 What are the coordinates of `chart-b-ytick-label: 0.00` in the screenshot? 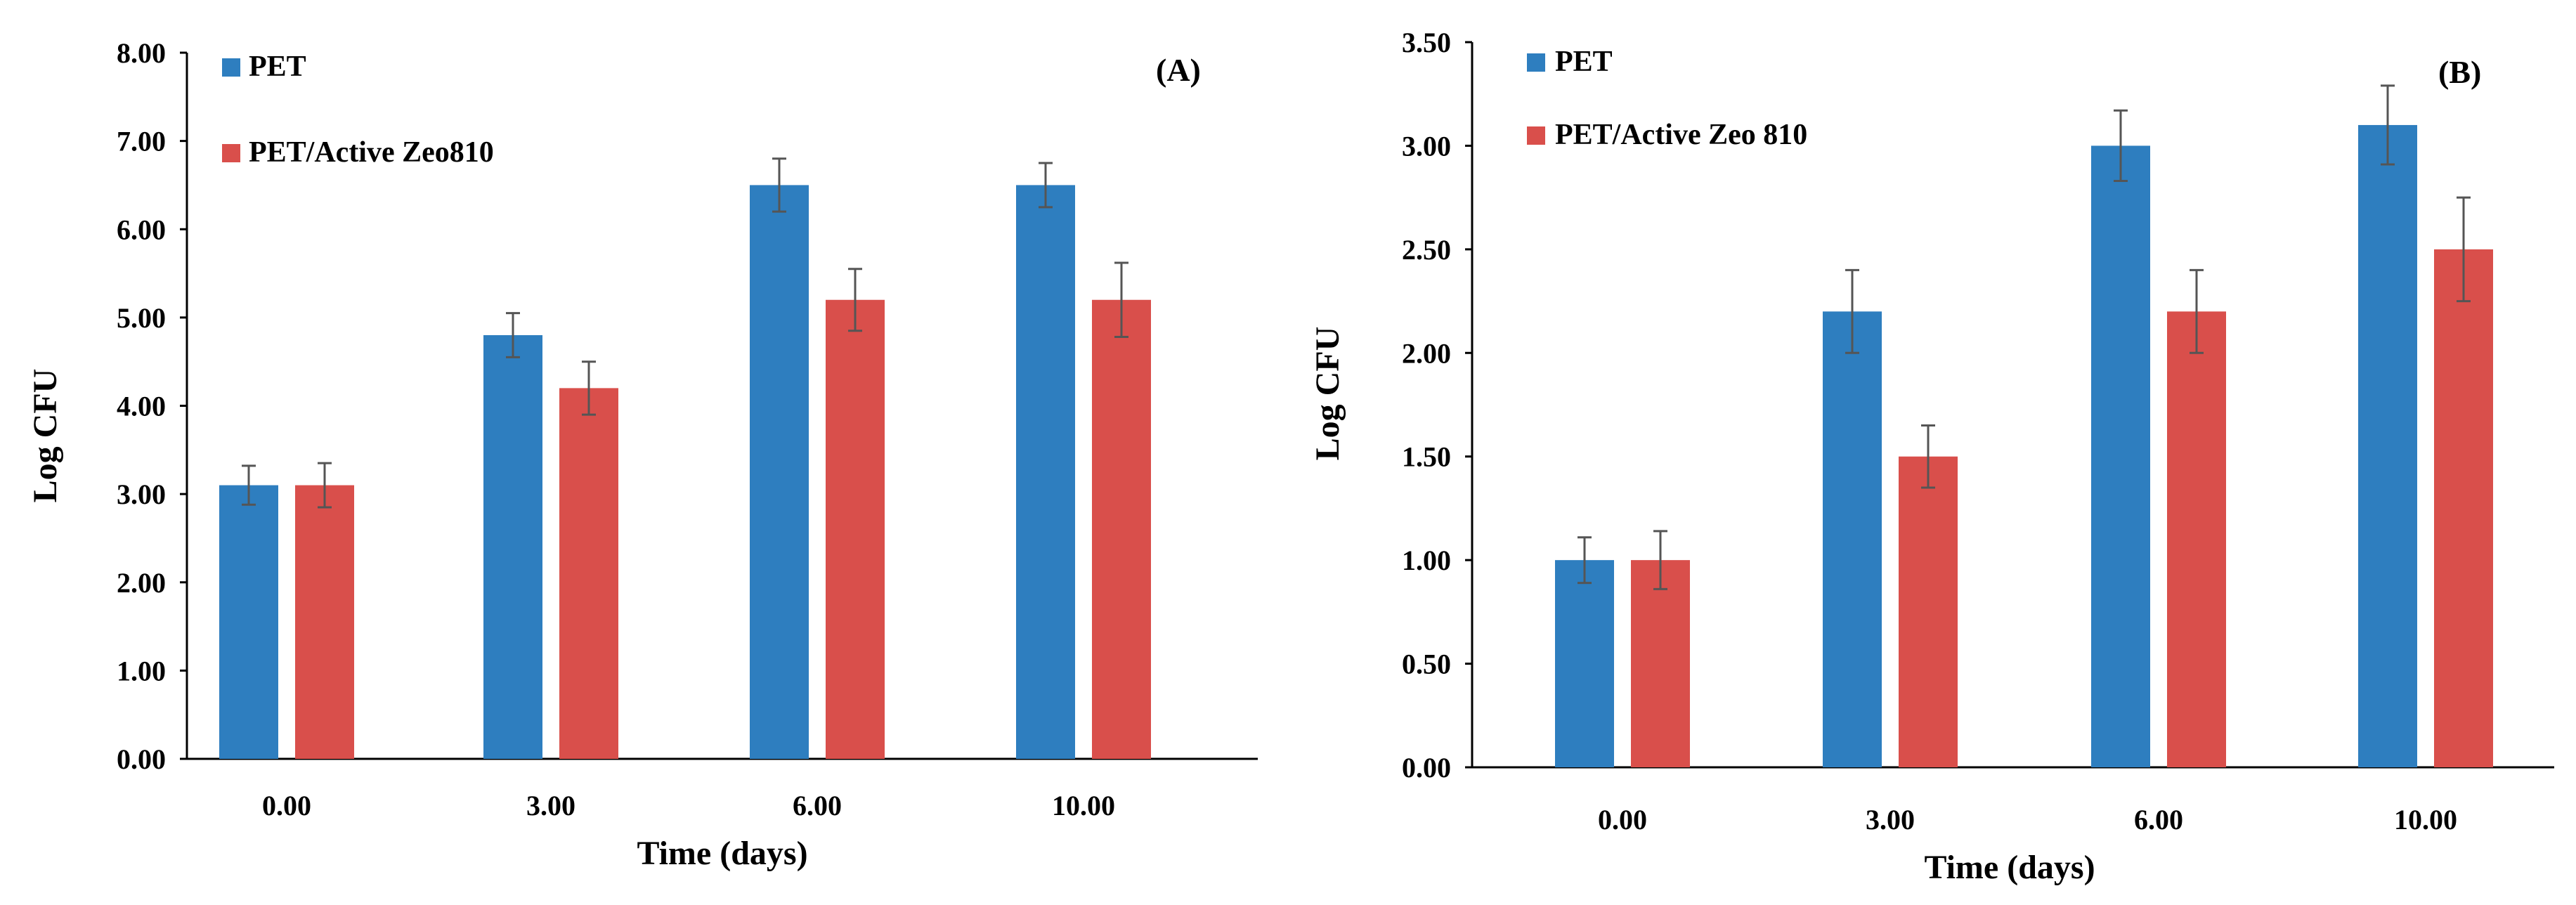 It's located at (1426, 768).